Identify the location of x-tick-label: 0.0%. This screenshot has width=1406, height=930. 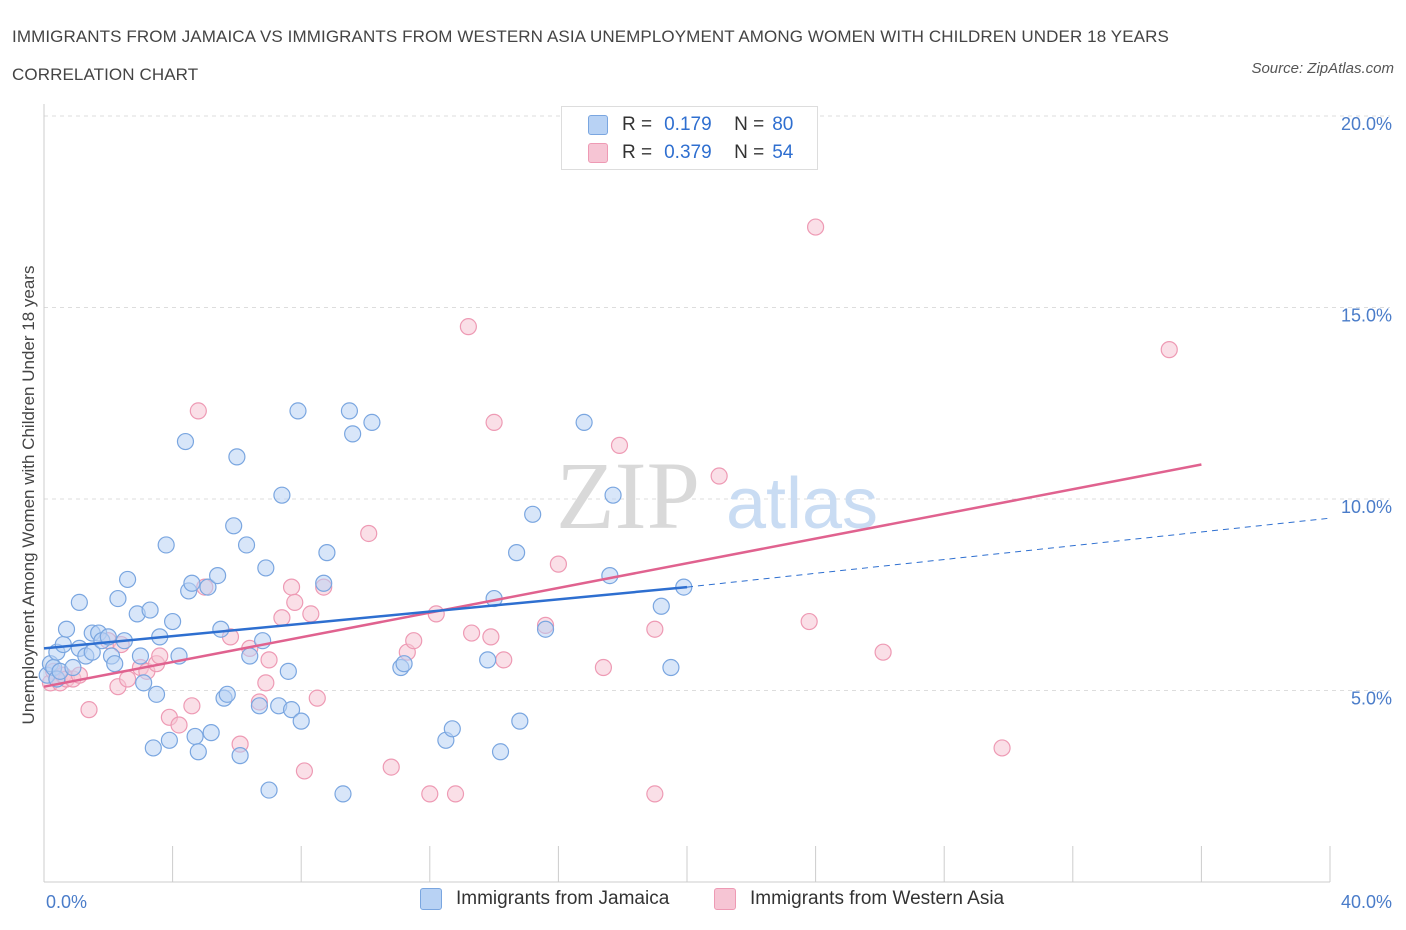
(66, 902).